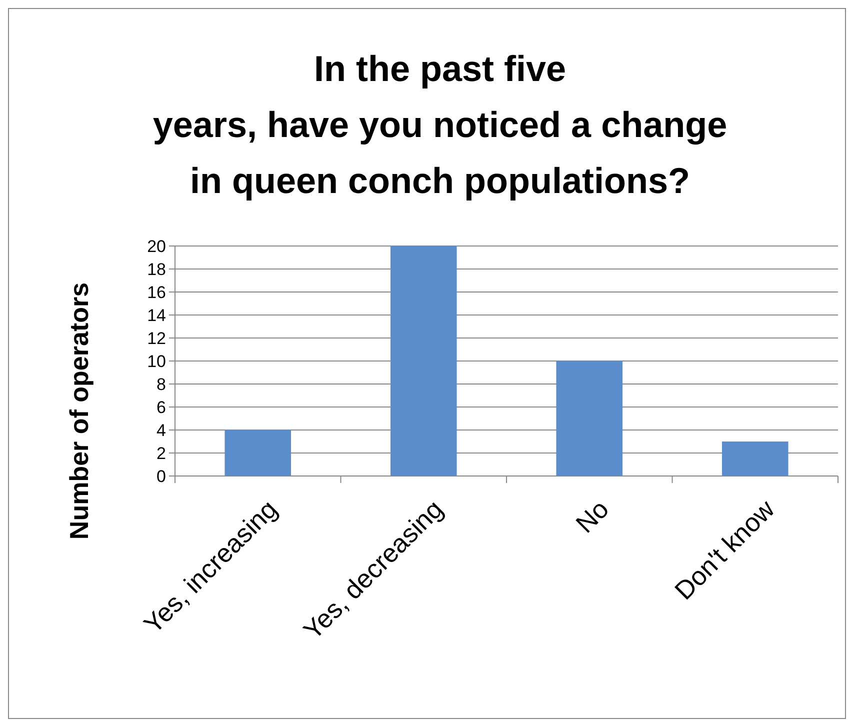  Describe the element at coordinates (156, 315) in the screenshot. I see `y-tick-label: 14` at that location.